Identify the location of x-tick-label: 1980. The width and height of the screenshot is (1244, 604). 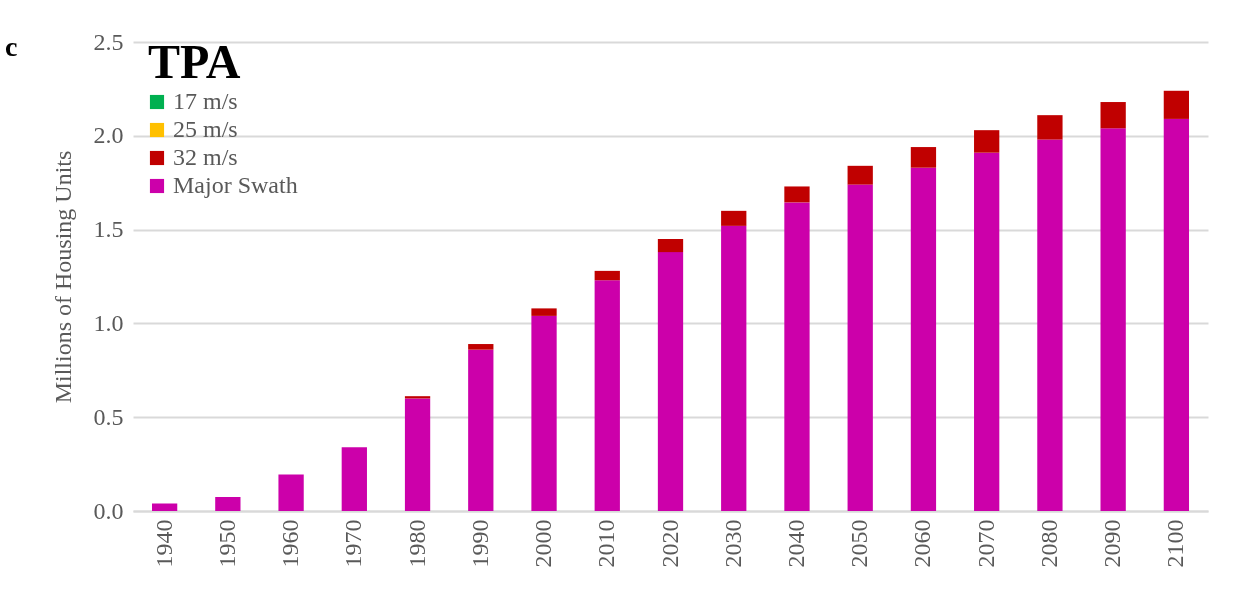
(416, 543).